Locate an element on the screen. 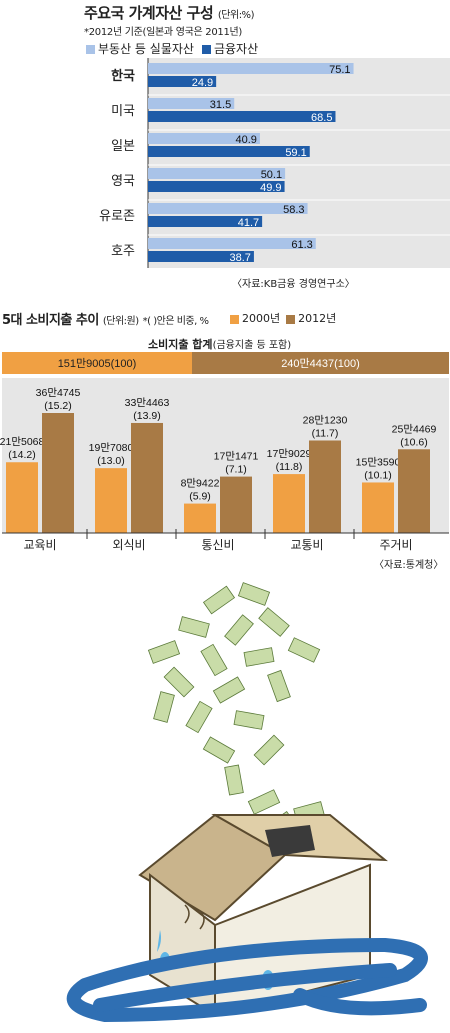 The image size is (450, 1033). chart1-note: *2012년 기준(일본과 영국은 2011년) is located at coordinates (163, 32).